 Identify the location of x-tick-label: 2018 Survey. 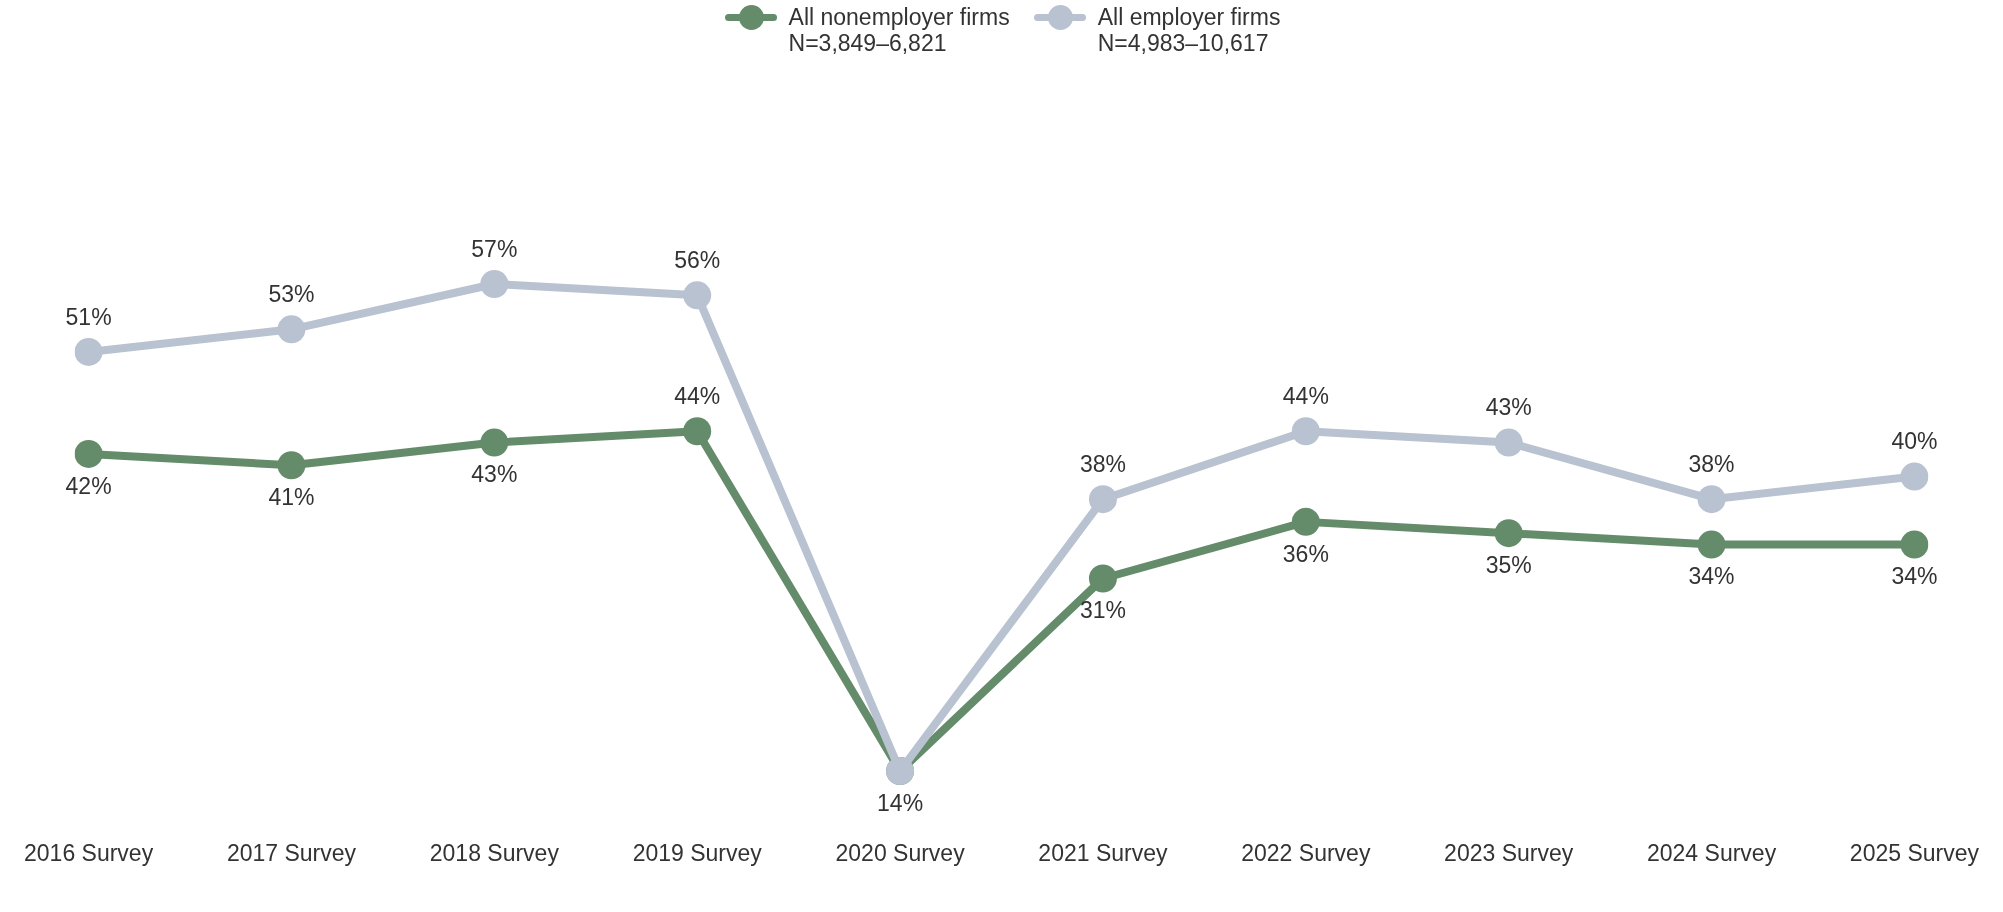
(494, 852).